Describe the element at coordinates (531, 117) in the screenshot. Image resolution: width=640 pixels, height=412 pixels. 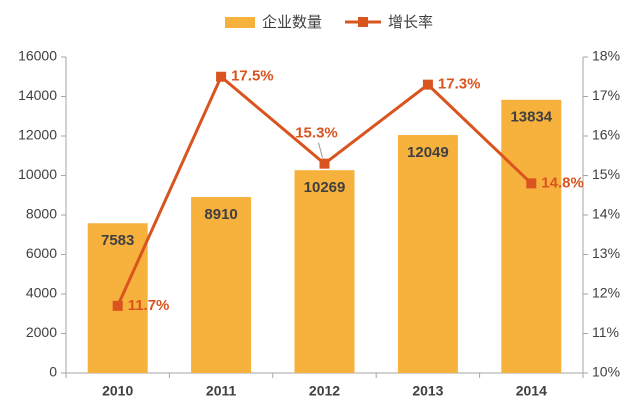
I see `bar-value-label: 13834` at that location.